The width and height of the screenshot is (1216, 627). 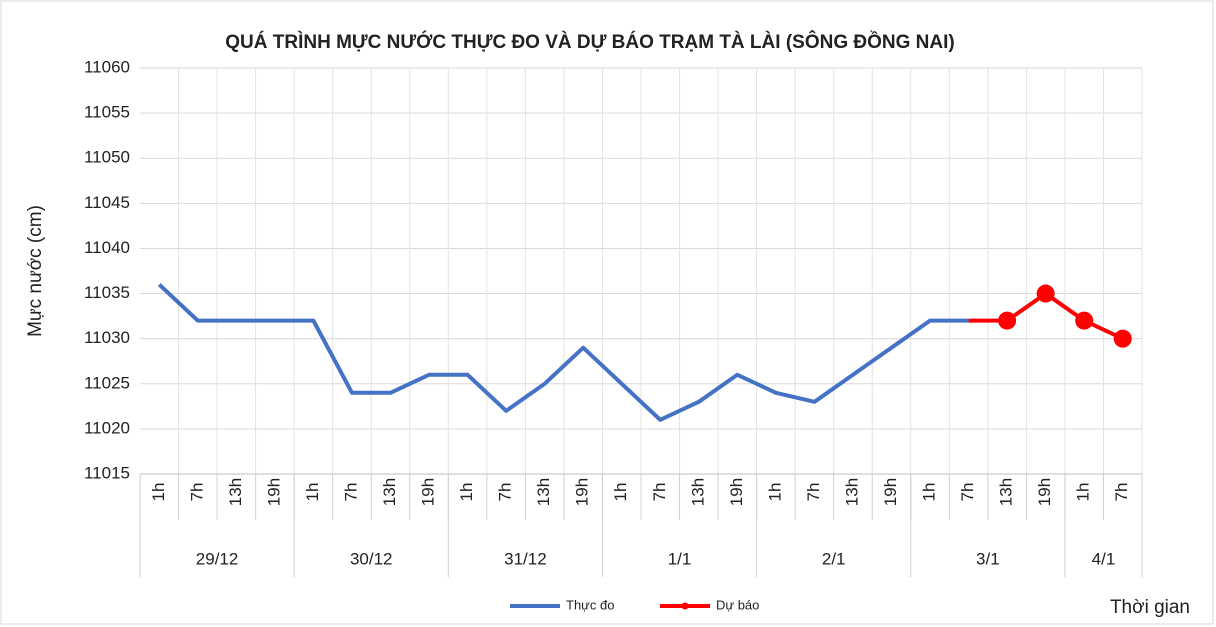 What do you see at coordinates (107, 427) in the screenshot?
I see `y-tick-label: 11020` at bounding box center [107, 427].